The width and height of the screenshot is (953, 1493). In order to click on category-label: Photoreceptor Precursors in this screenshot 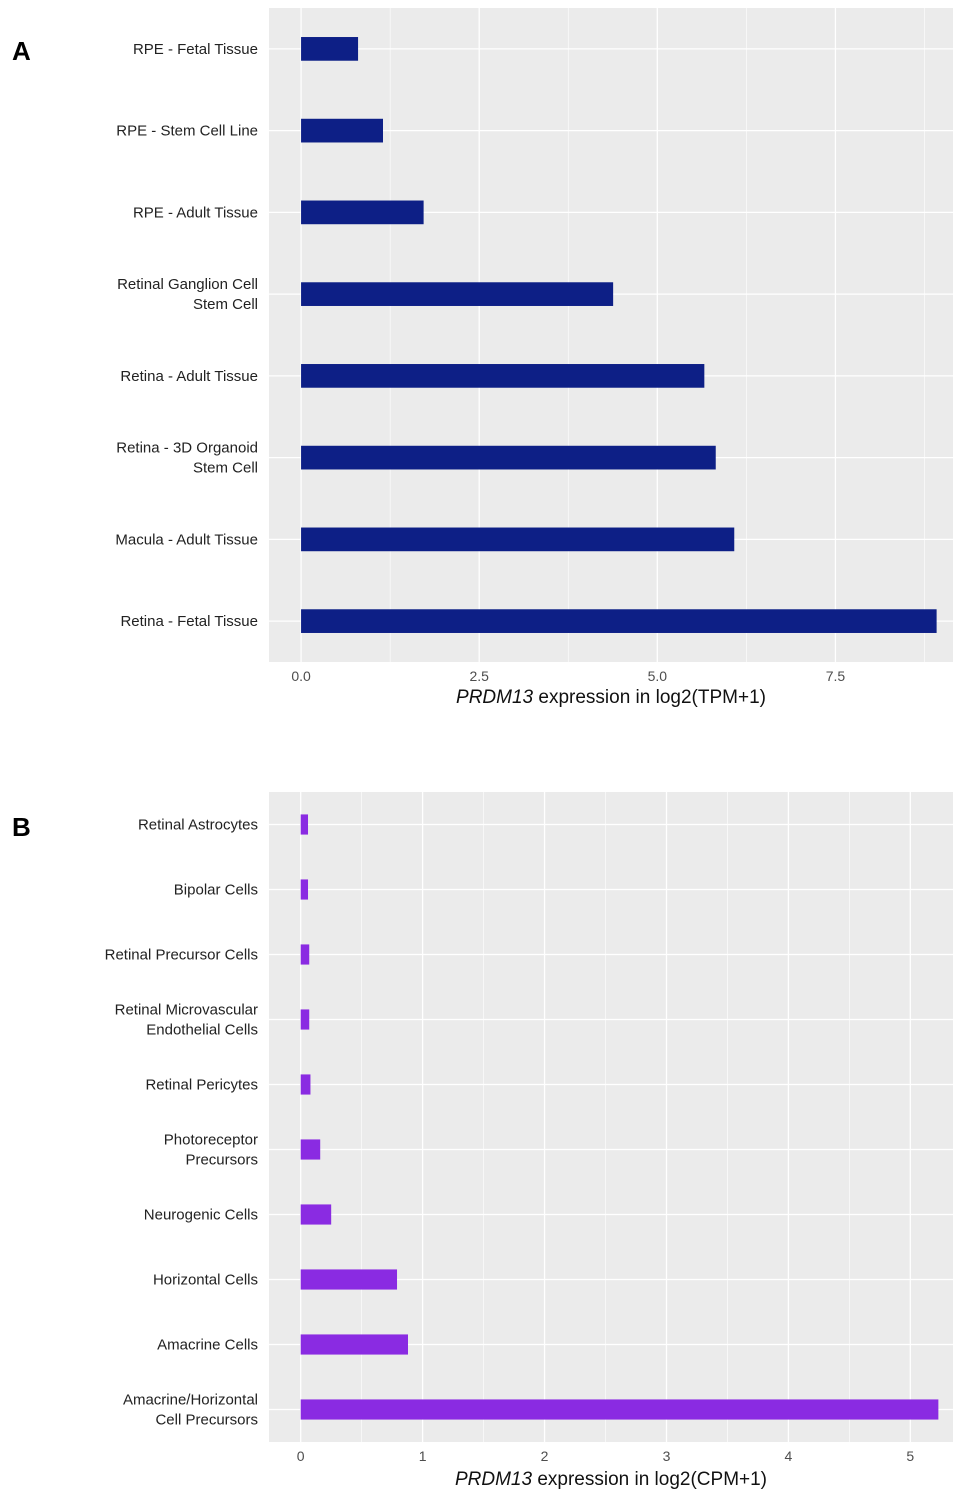, I will do `click(211, 1150)`.